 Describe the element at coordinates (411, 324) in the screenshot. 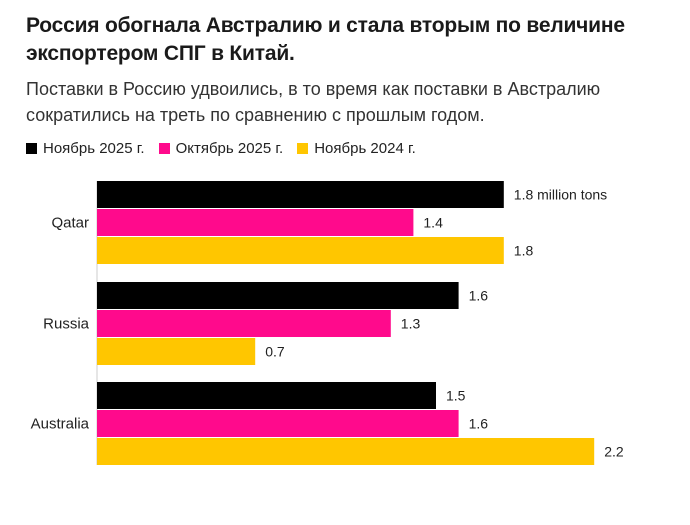

I see `value-label-russia-series-2: 1.3` at that location.